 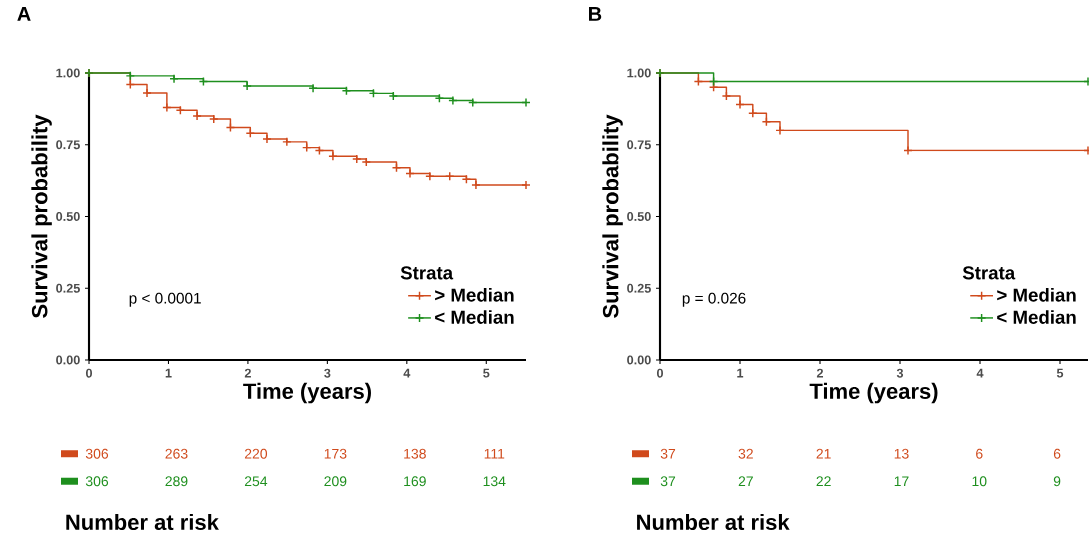 What do you see at coordinates (165, 299) in the screenshot?
I see `annotation: p < 0.0001` at bounding box center [165, 299].